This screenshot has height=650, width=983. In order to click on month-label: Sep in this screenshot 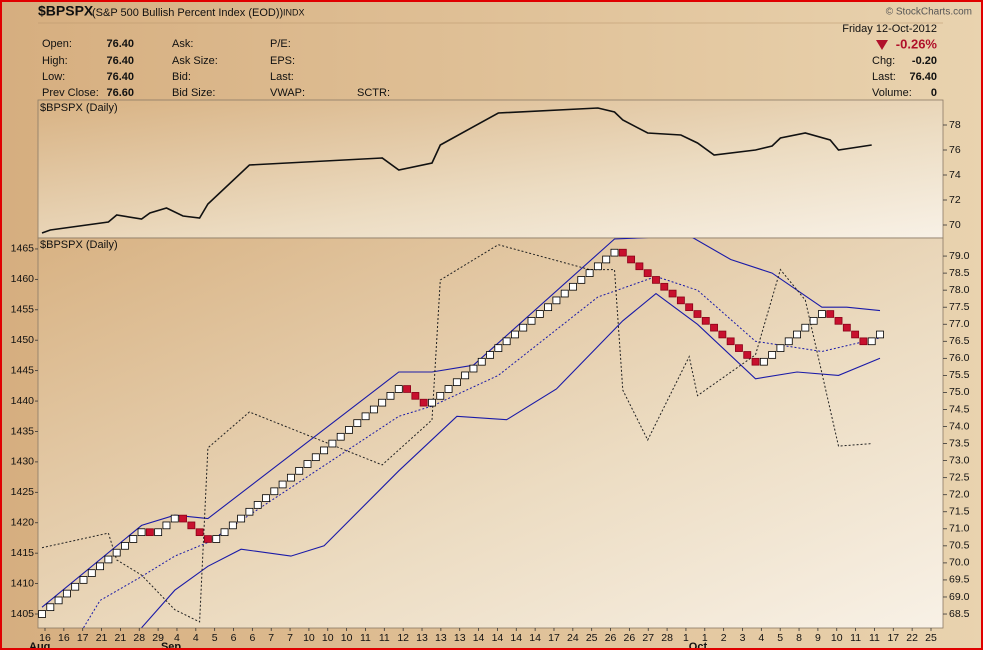, I will do `click(171, 645)`.